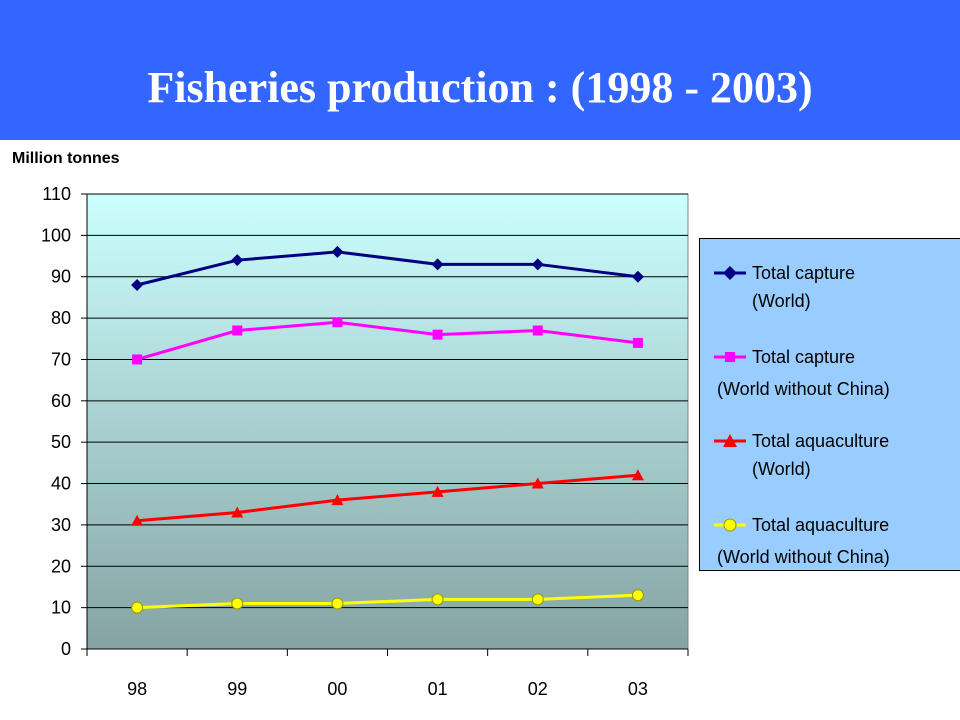  Describe the element at coordinates (730, 440) in the screenshot. I see `legend-swatch-triangle` at that location.